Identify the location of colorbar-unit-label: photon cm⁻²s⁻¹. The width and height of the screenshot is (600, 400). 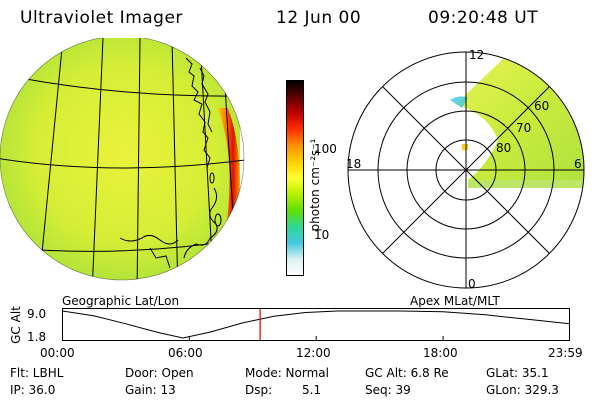
(315, 185).